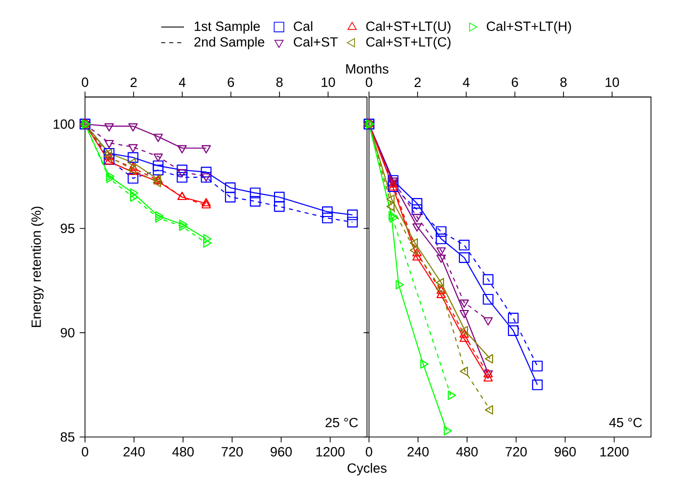  Describe the element at coordinates (303, 26) in the screenshot. I see `legend-label: Cal` at that location.